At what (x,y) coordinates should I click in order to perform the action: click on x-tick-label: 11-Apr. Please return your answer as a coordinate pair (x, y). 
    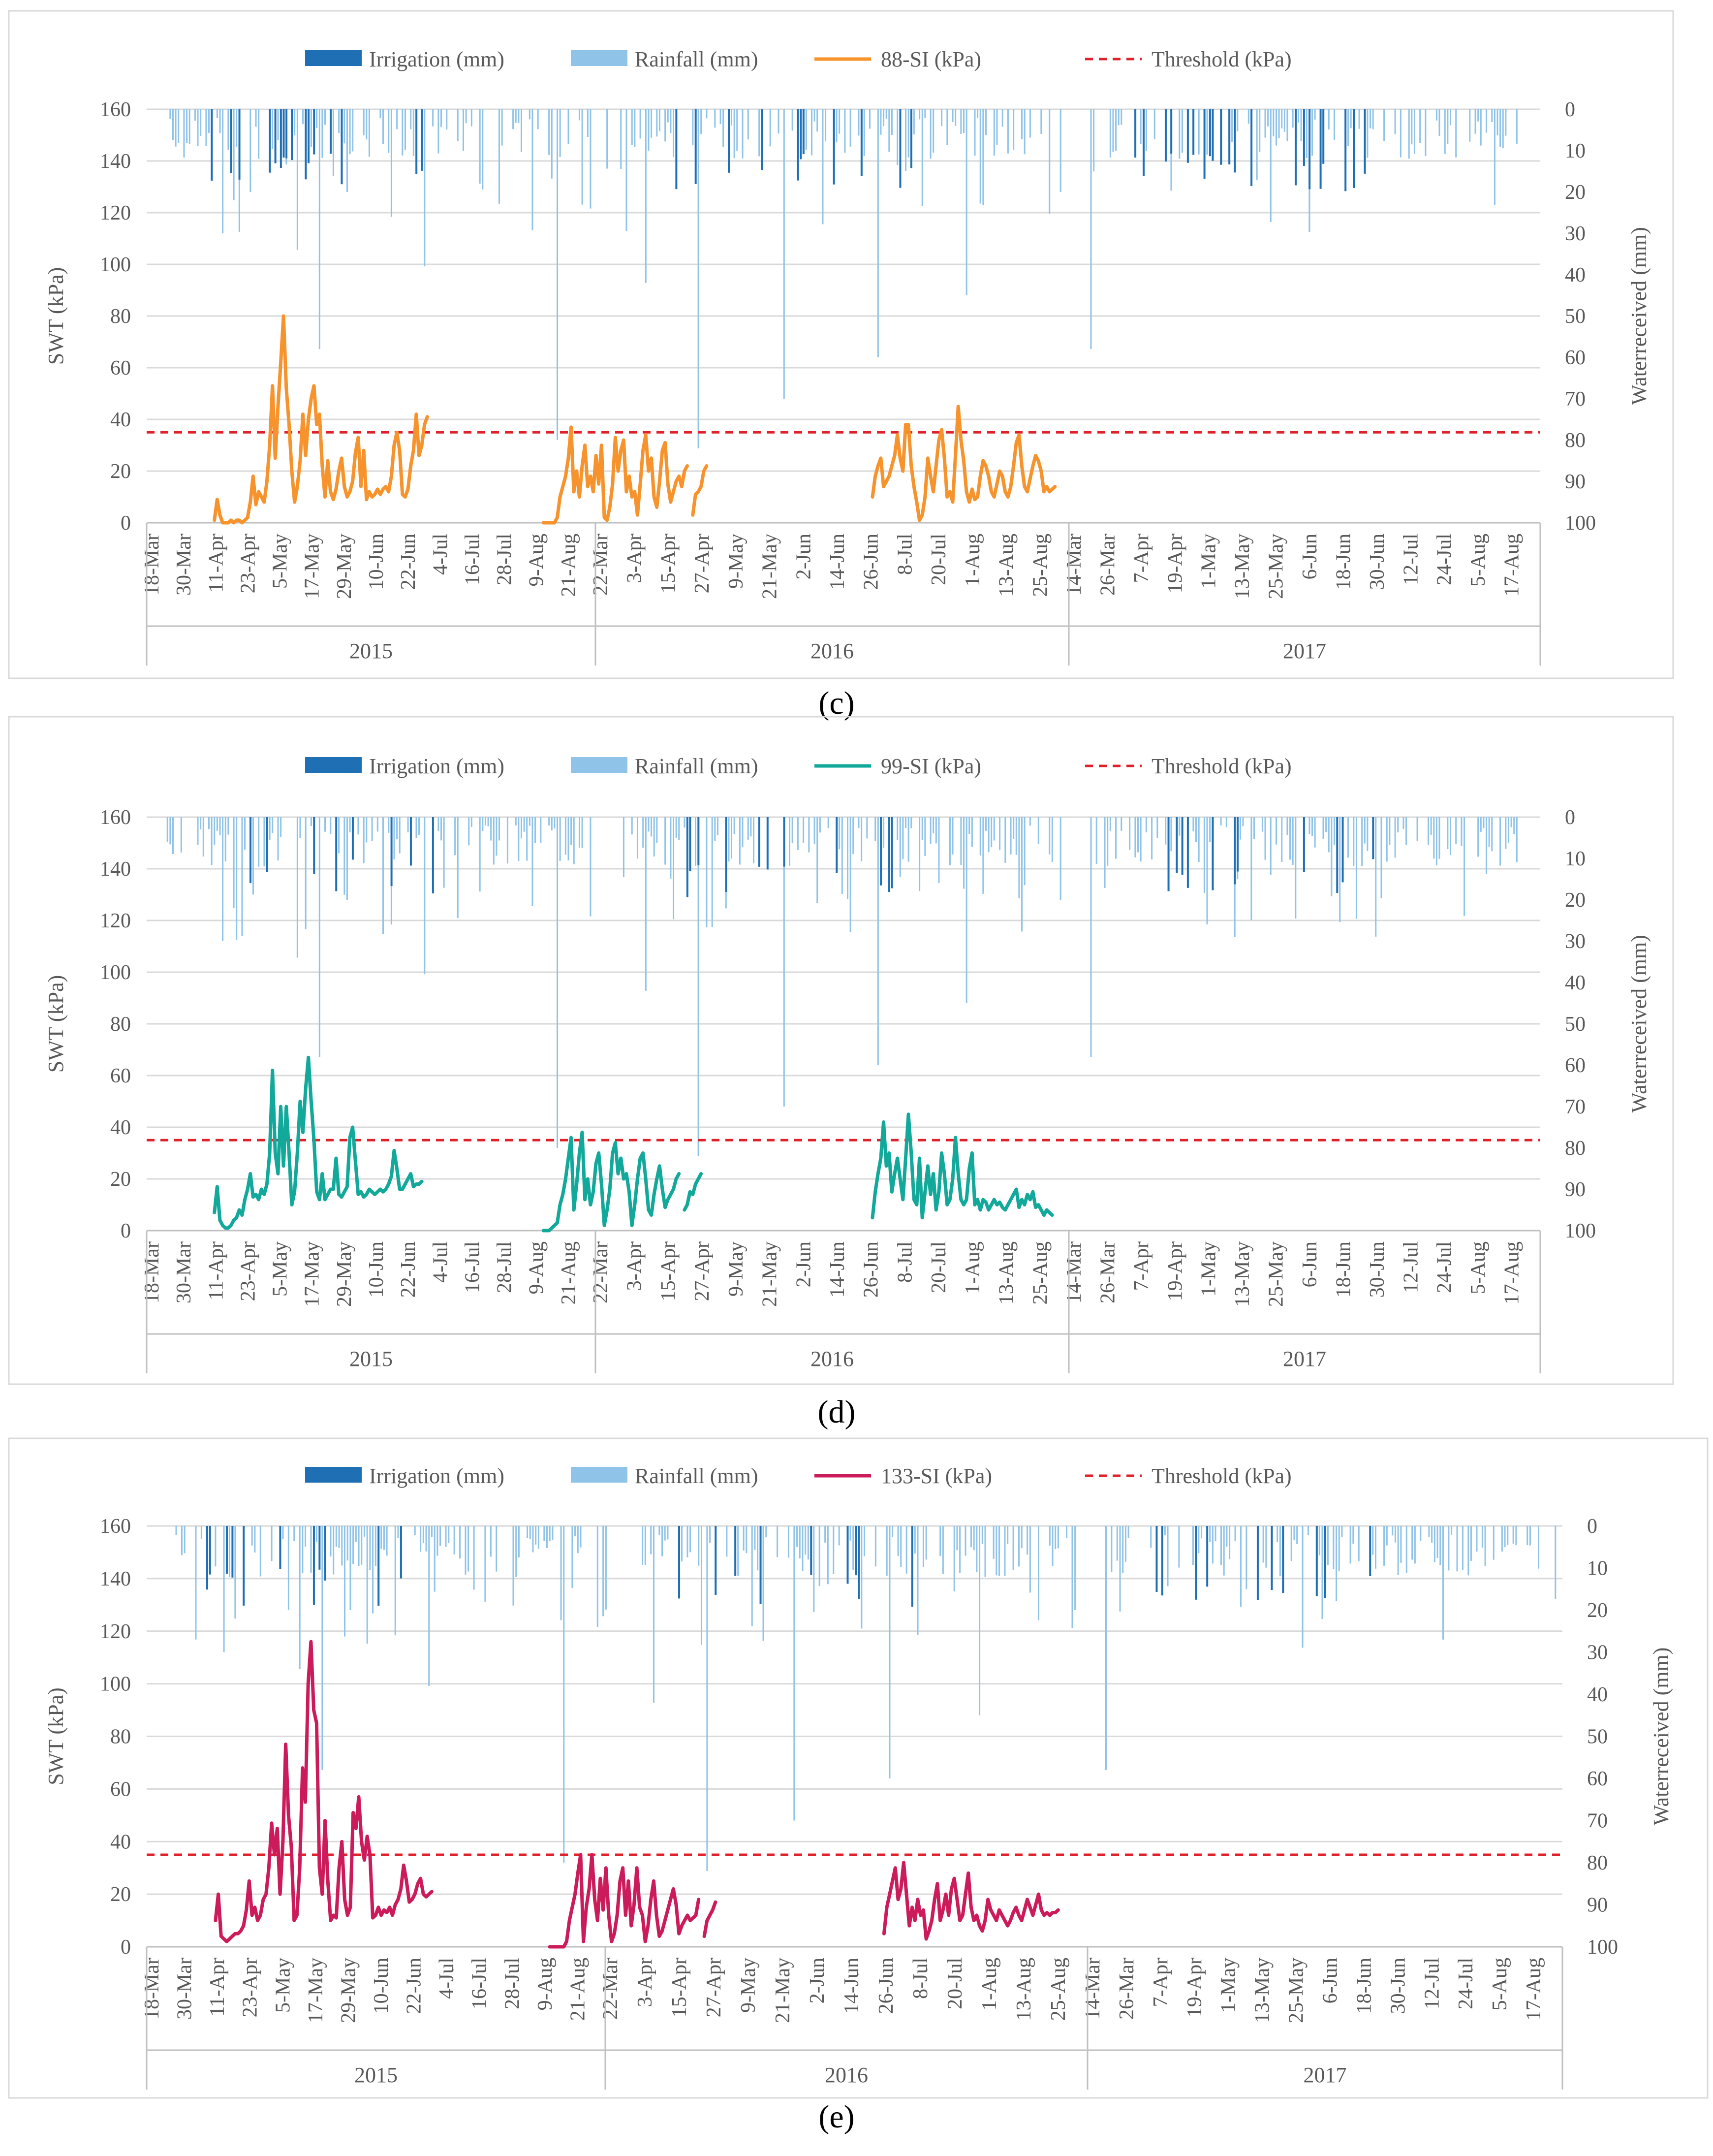
    Looking at the image, I should click on (218, 1988).